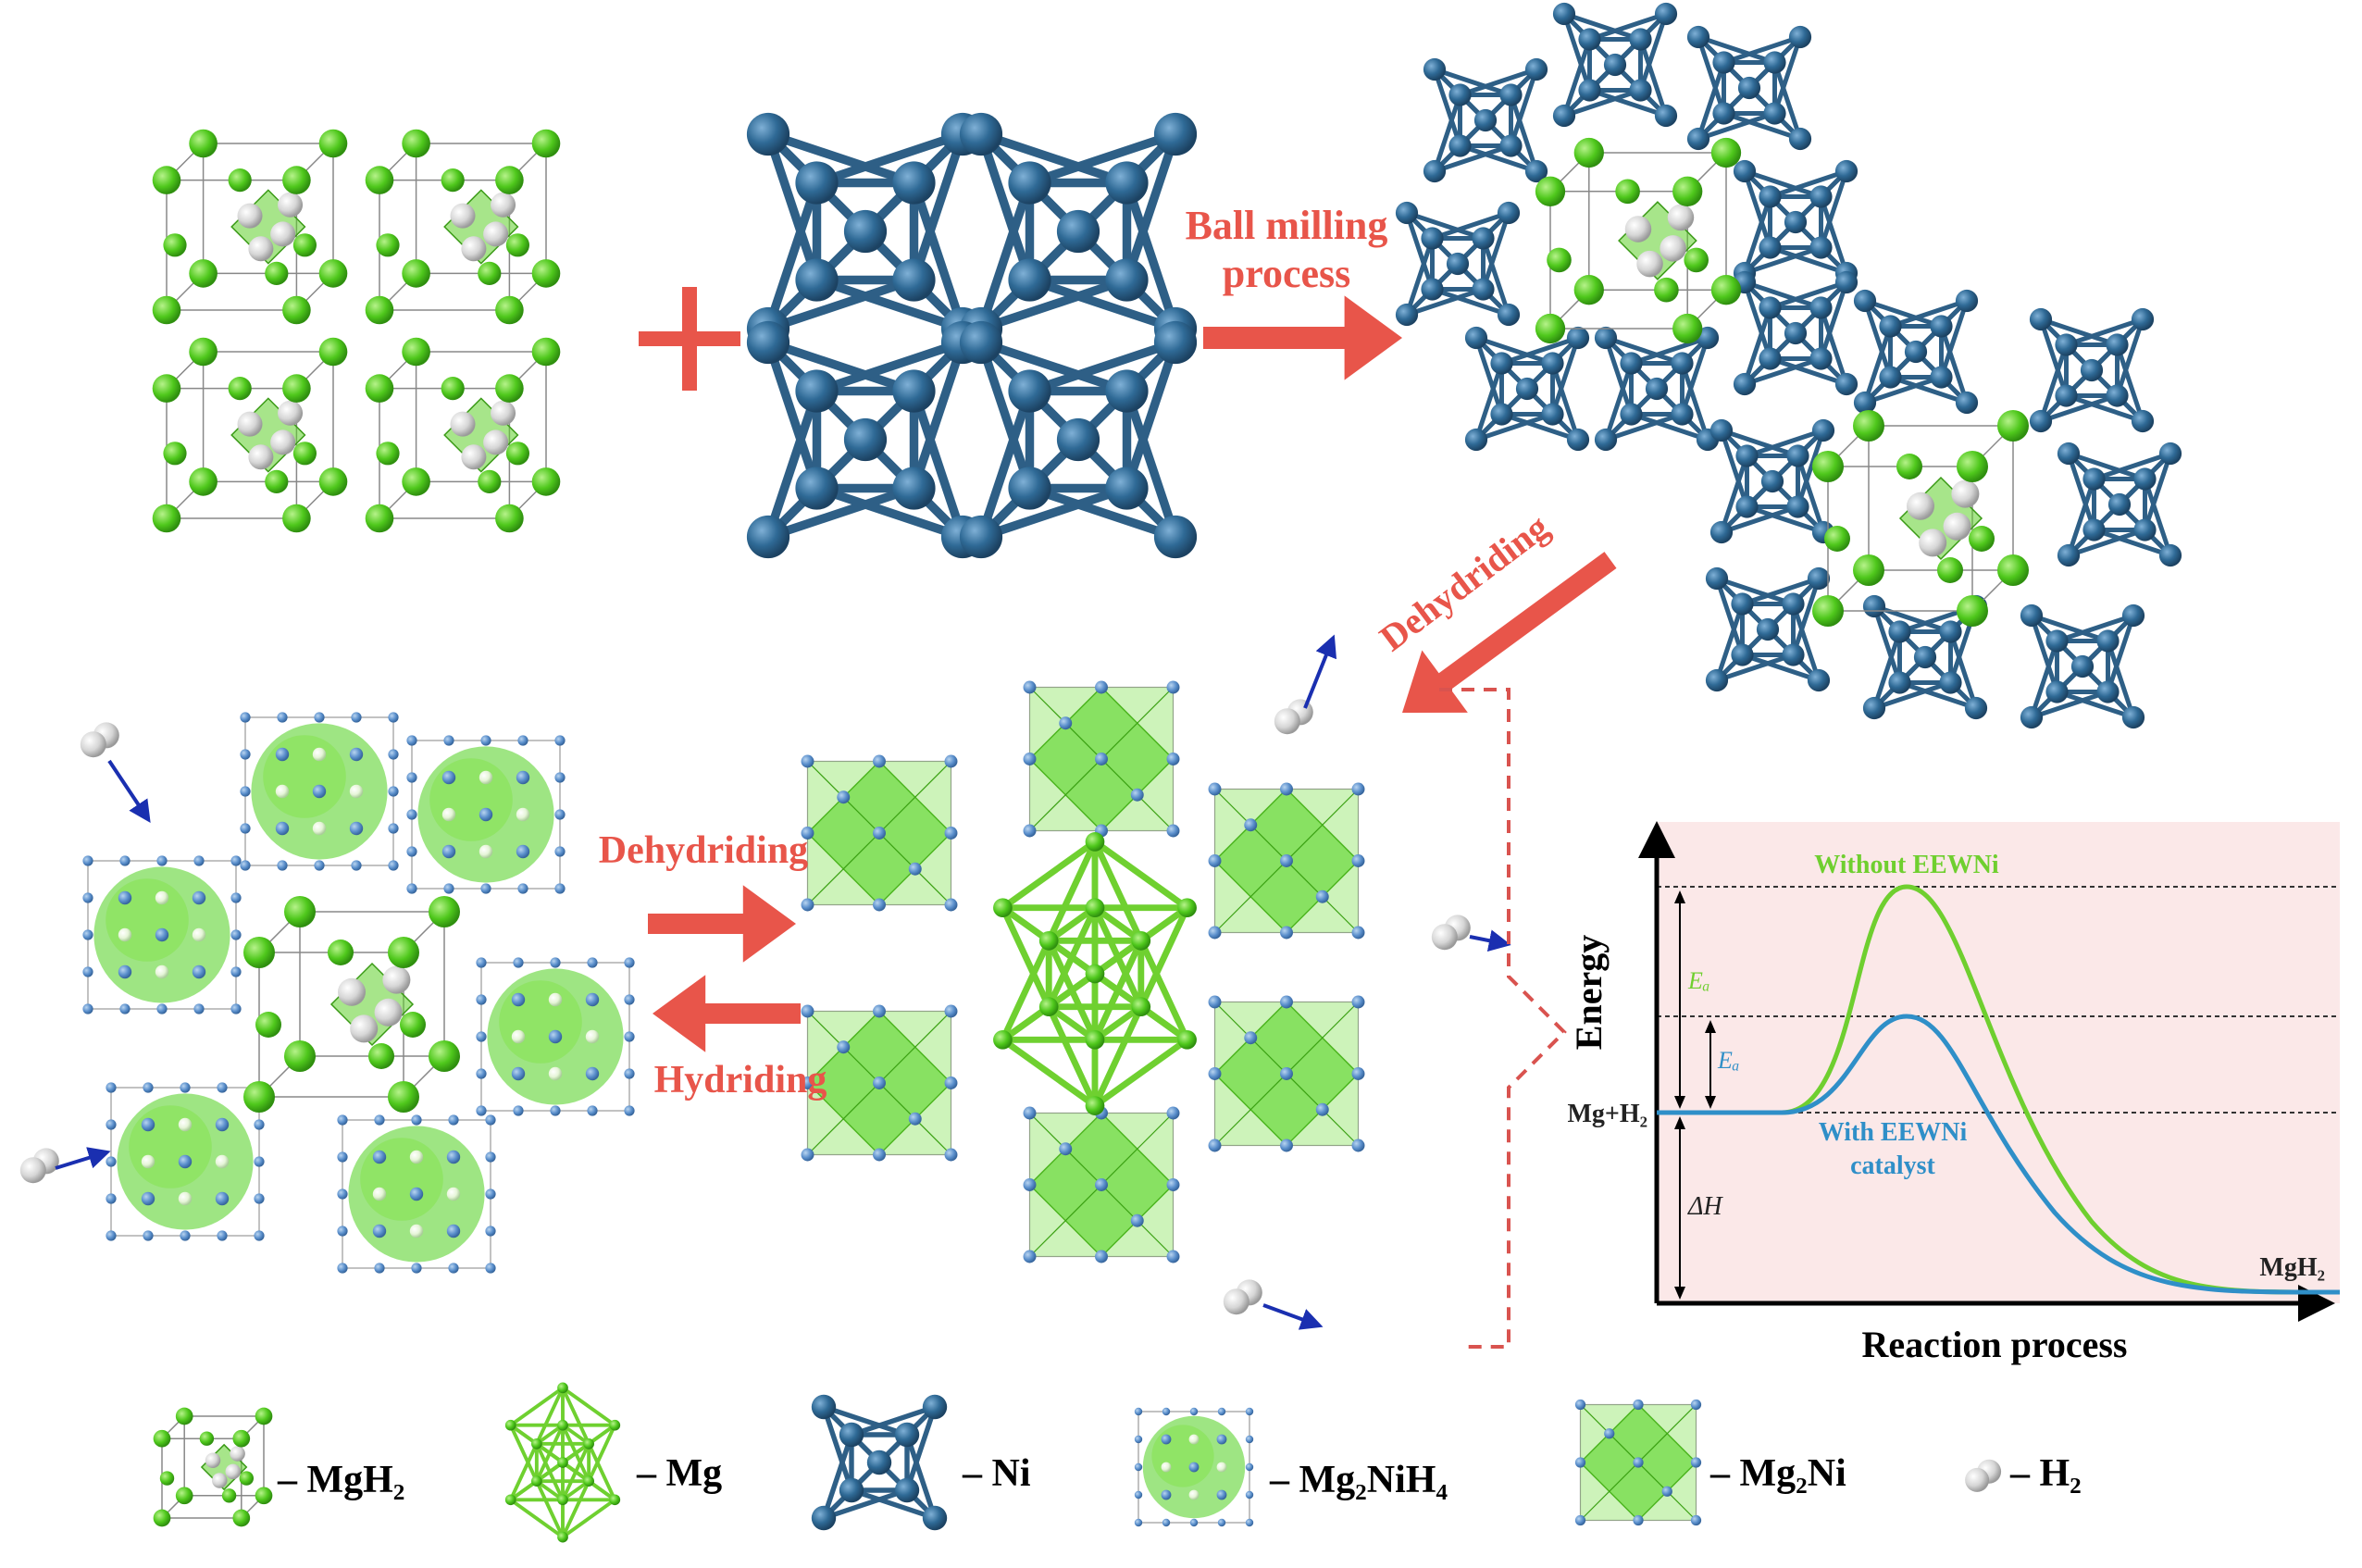  I want to click on legend-mgh2: – MgH₂, so click(340, 1480).